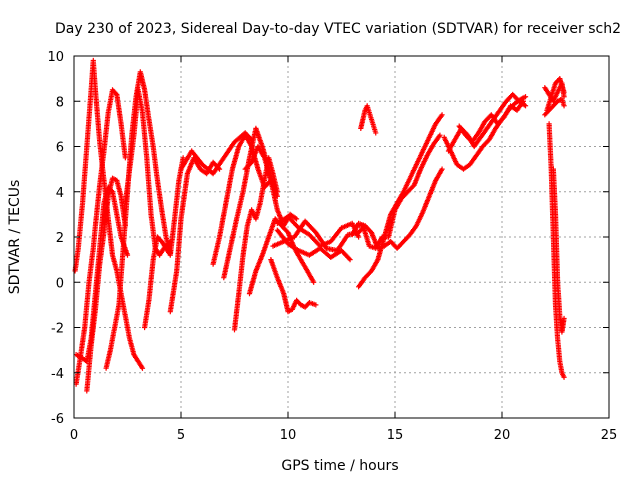 Image resolution: width=640 pixels, height=480 pixels. What do you see at coordinates (60, 148) in the screenshot?
I see `y-tick-label: 6` at bounding box center [60, 148].